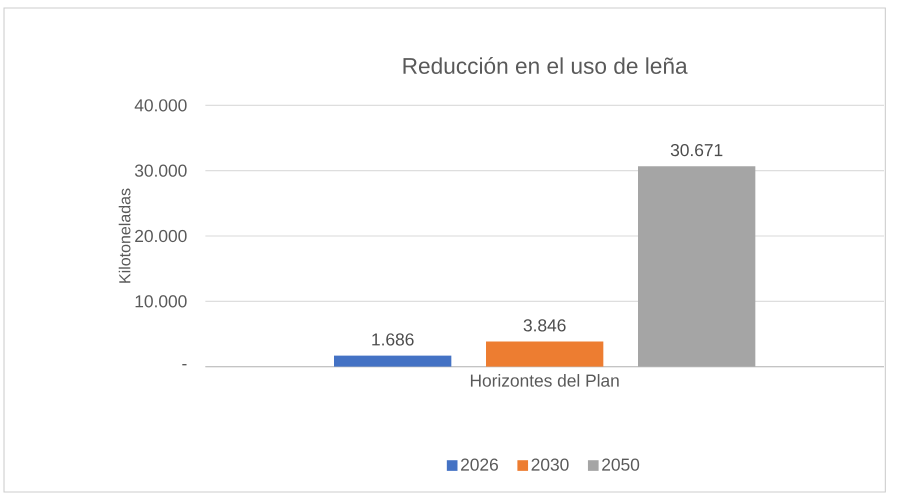 The image size is (901, 496). I want to click on data-label: 3.846, so click(545, 325).